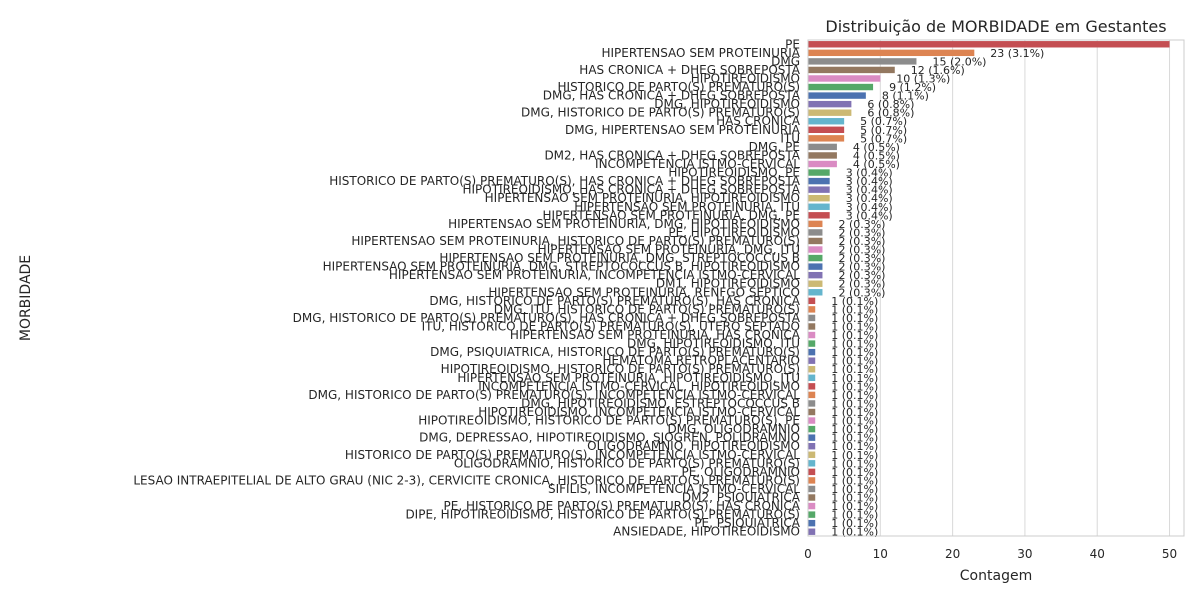 The image size is (1200, 600). Describe the element at coordinates (938, 70) in the screenshot. I see `data-label: 12 (1.6%)` at that location.